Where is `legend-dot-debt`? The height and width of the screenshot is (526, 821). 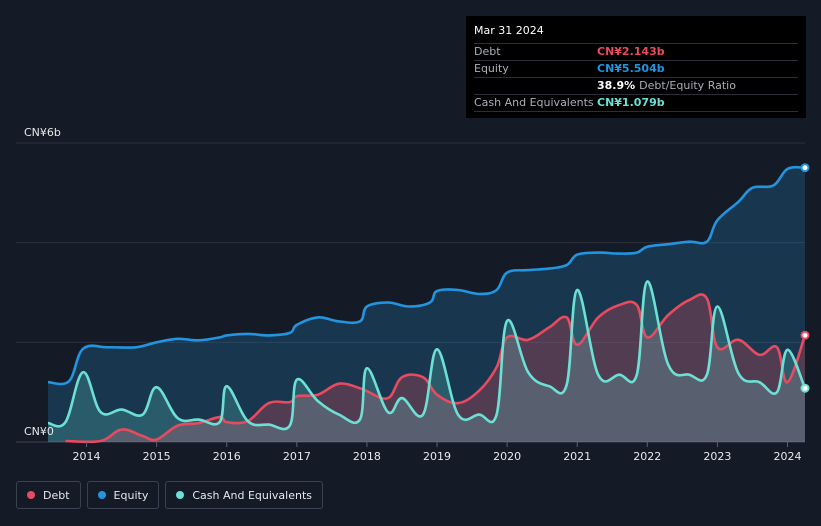
legend-dot-debt is located at coordinates (31, 495).